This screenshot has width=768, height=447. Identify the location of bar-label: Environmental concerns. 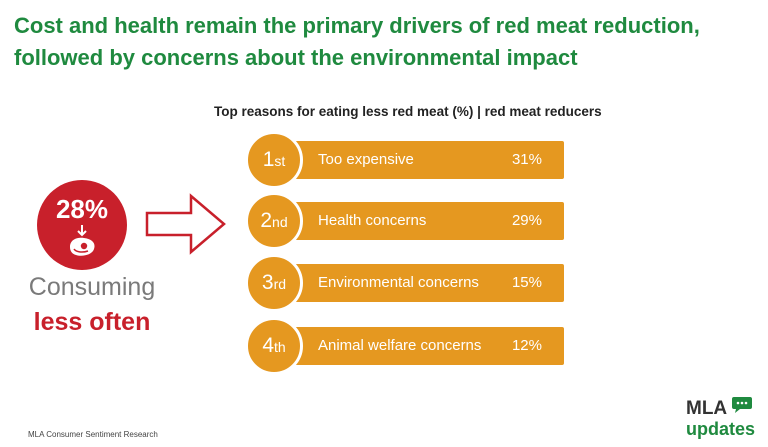
(398, 282).